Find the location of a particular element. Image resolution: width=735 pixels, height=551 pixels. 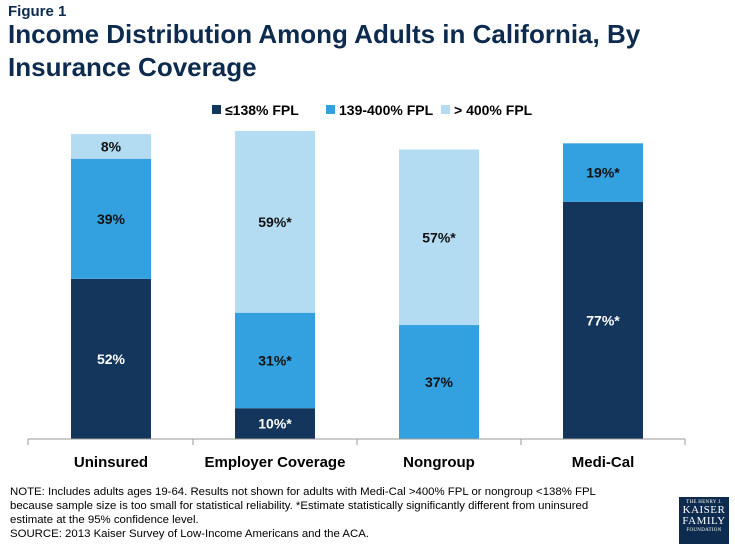

data-label: 31%* is located at coordinates (275, 360).